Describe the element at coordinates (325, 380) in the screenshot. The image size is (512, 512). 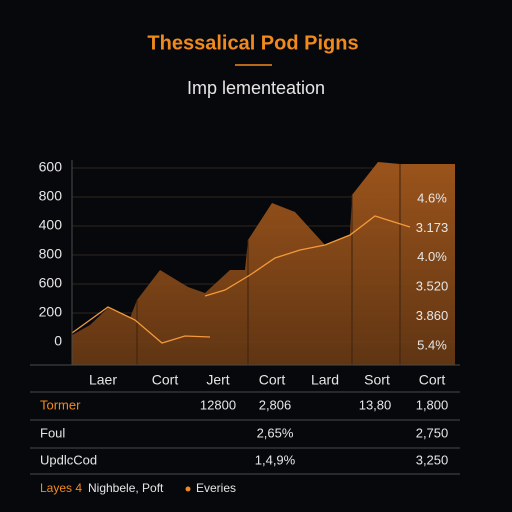
I see `x-axis-label: Lard` at that location.